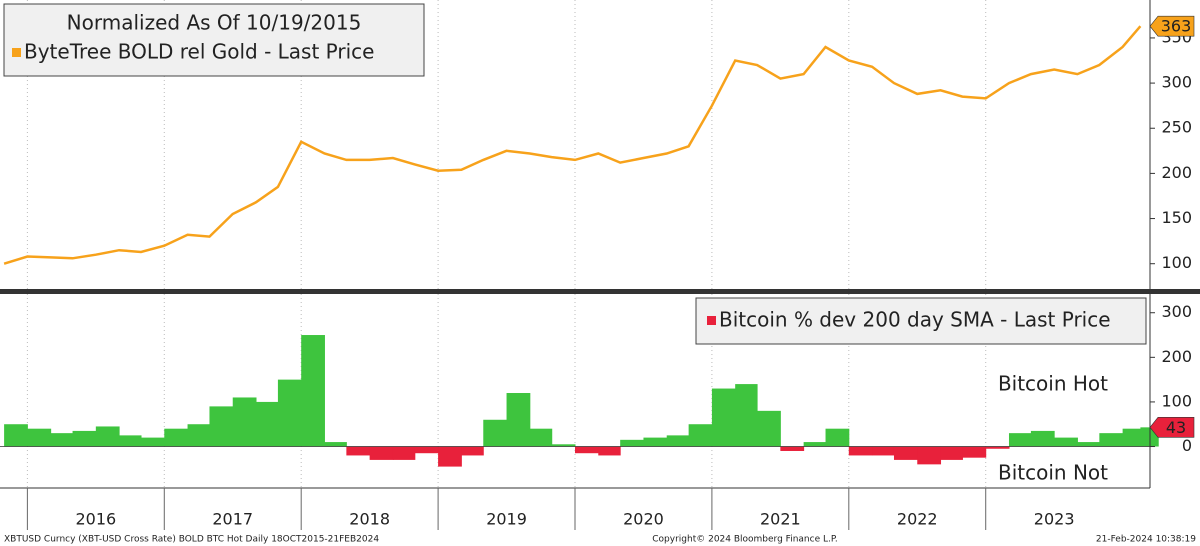  I want to click on y-tick-label: 250, so click(1176, 127).